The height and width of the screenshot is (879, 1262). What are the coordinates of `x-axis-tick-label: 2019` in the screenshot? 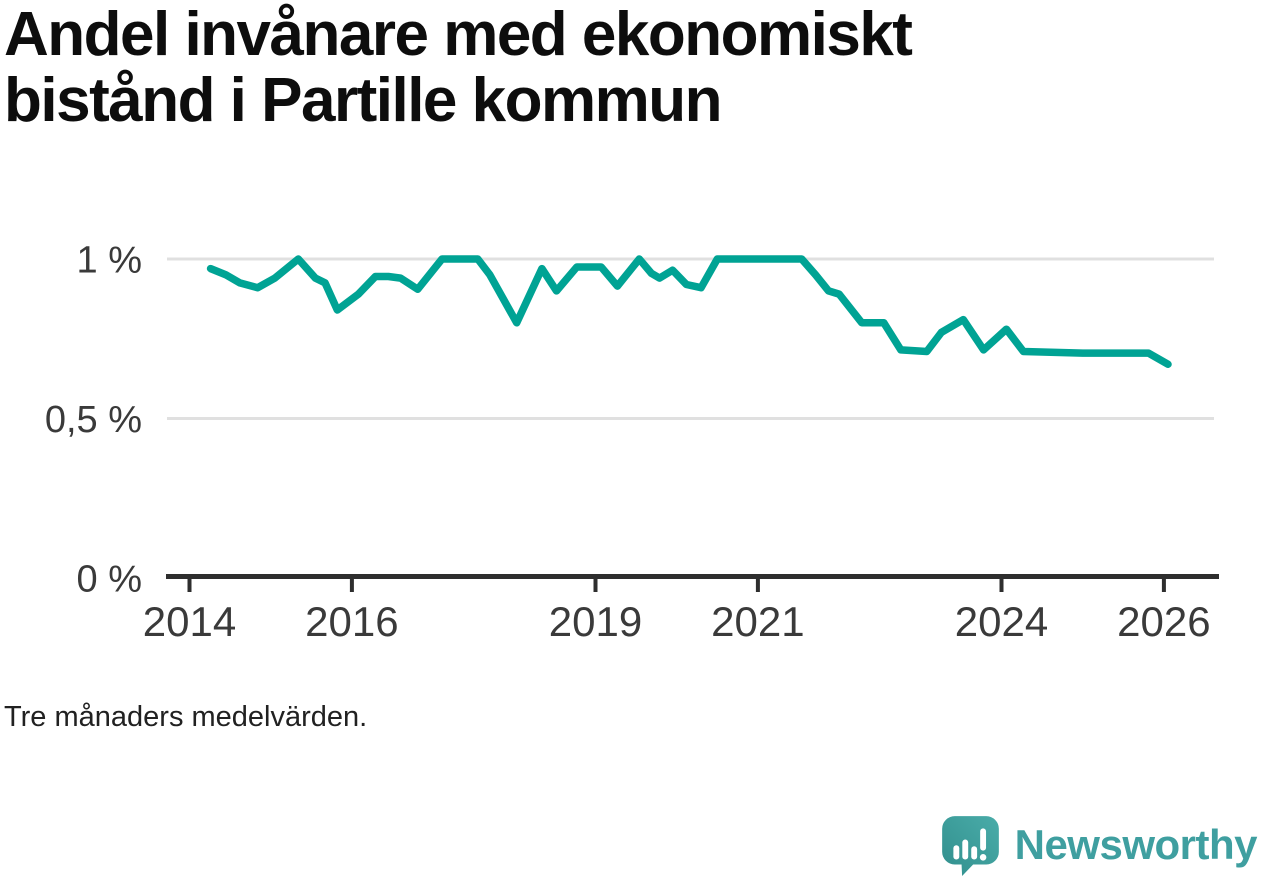 It's located at (595, 621).